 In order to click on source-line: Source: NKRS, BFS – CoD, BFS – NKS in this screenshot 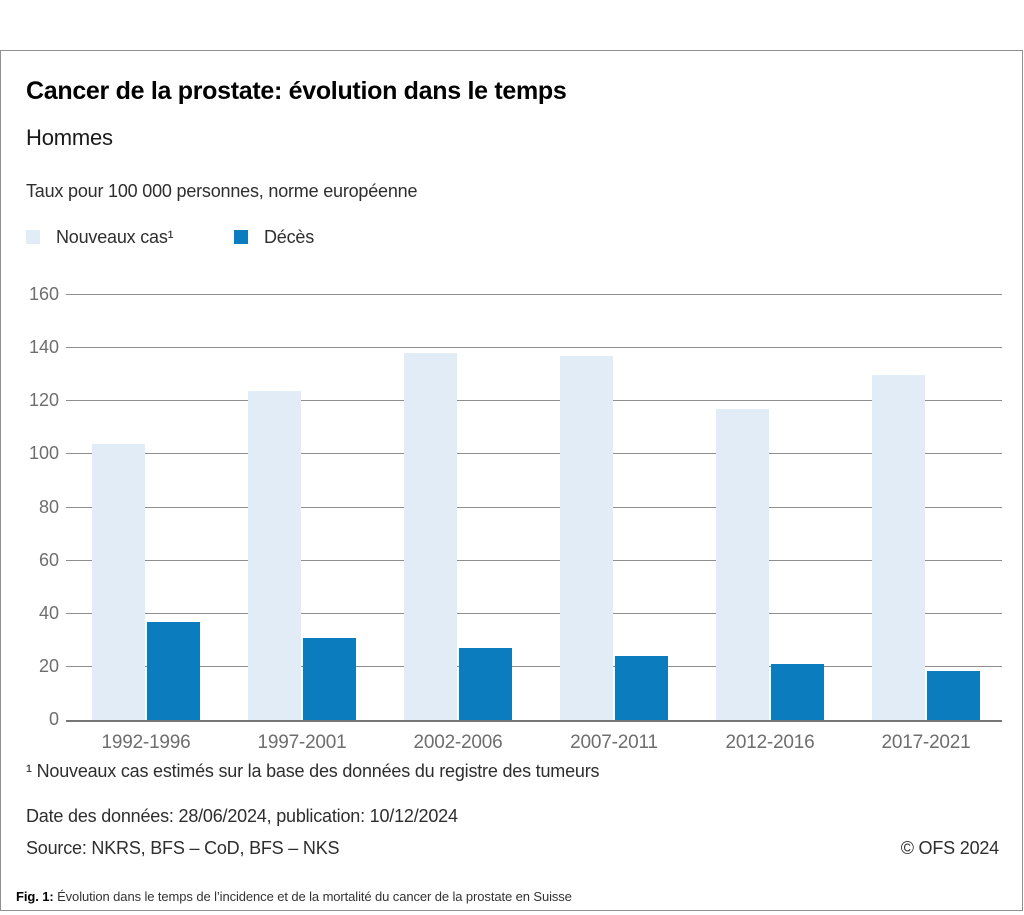, I will do `click(183, 848)`.